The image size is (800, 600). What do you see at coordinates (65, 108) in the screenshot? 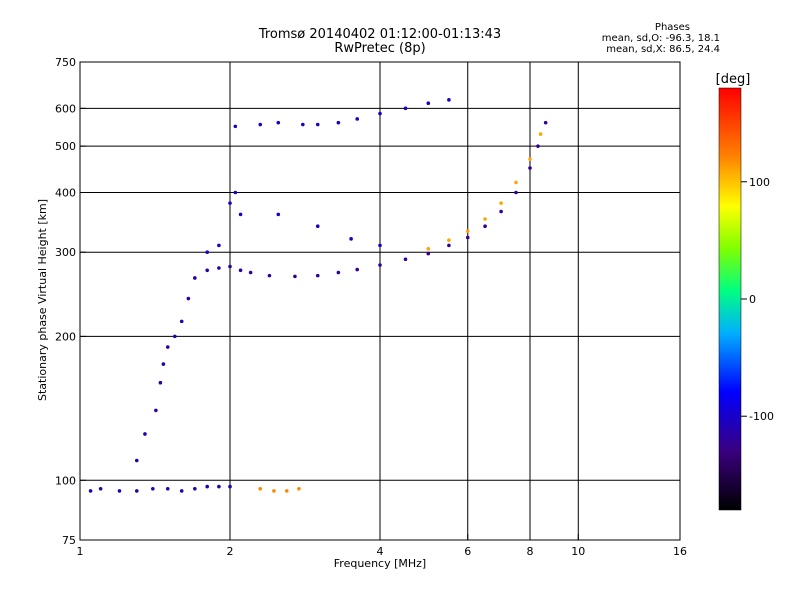
I see `y-tick-label: 600` at bounding box center [65, 108].